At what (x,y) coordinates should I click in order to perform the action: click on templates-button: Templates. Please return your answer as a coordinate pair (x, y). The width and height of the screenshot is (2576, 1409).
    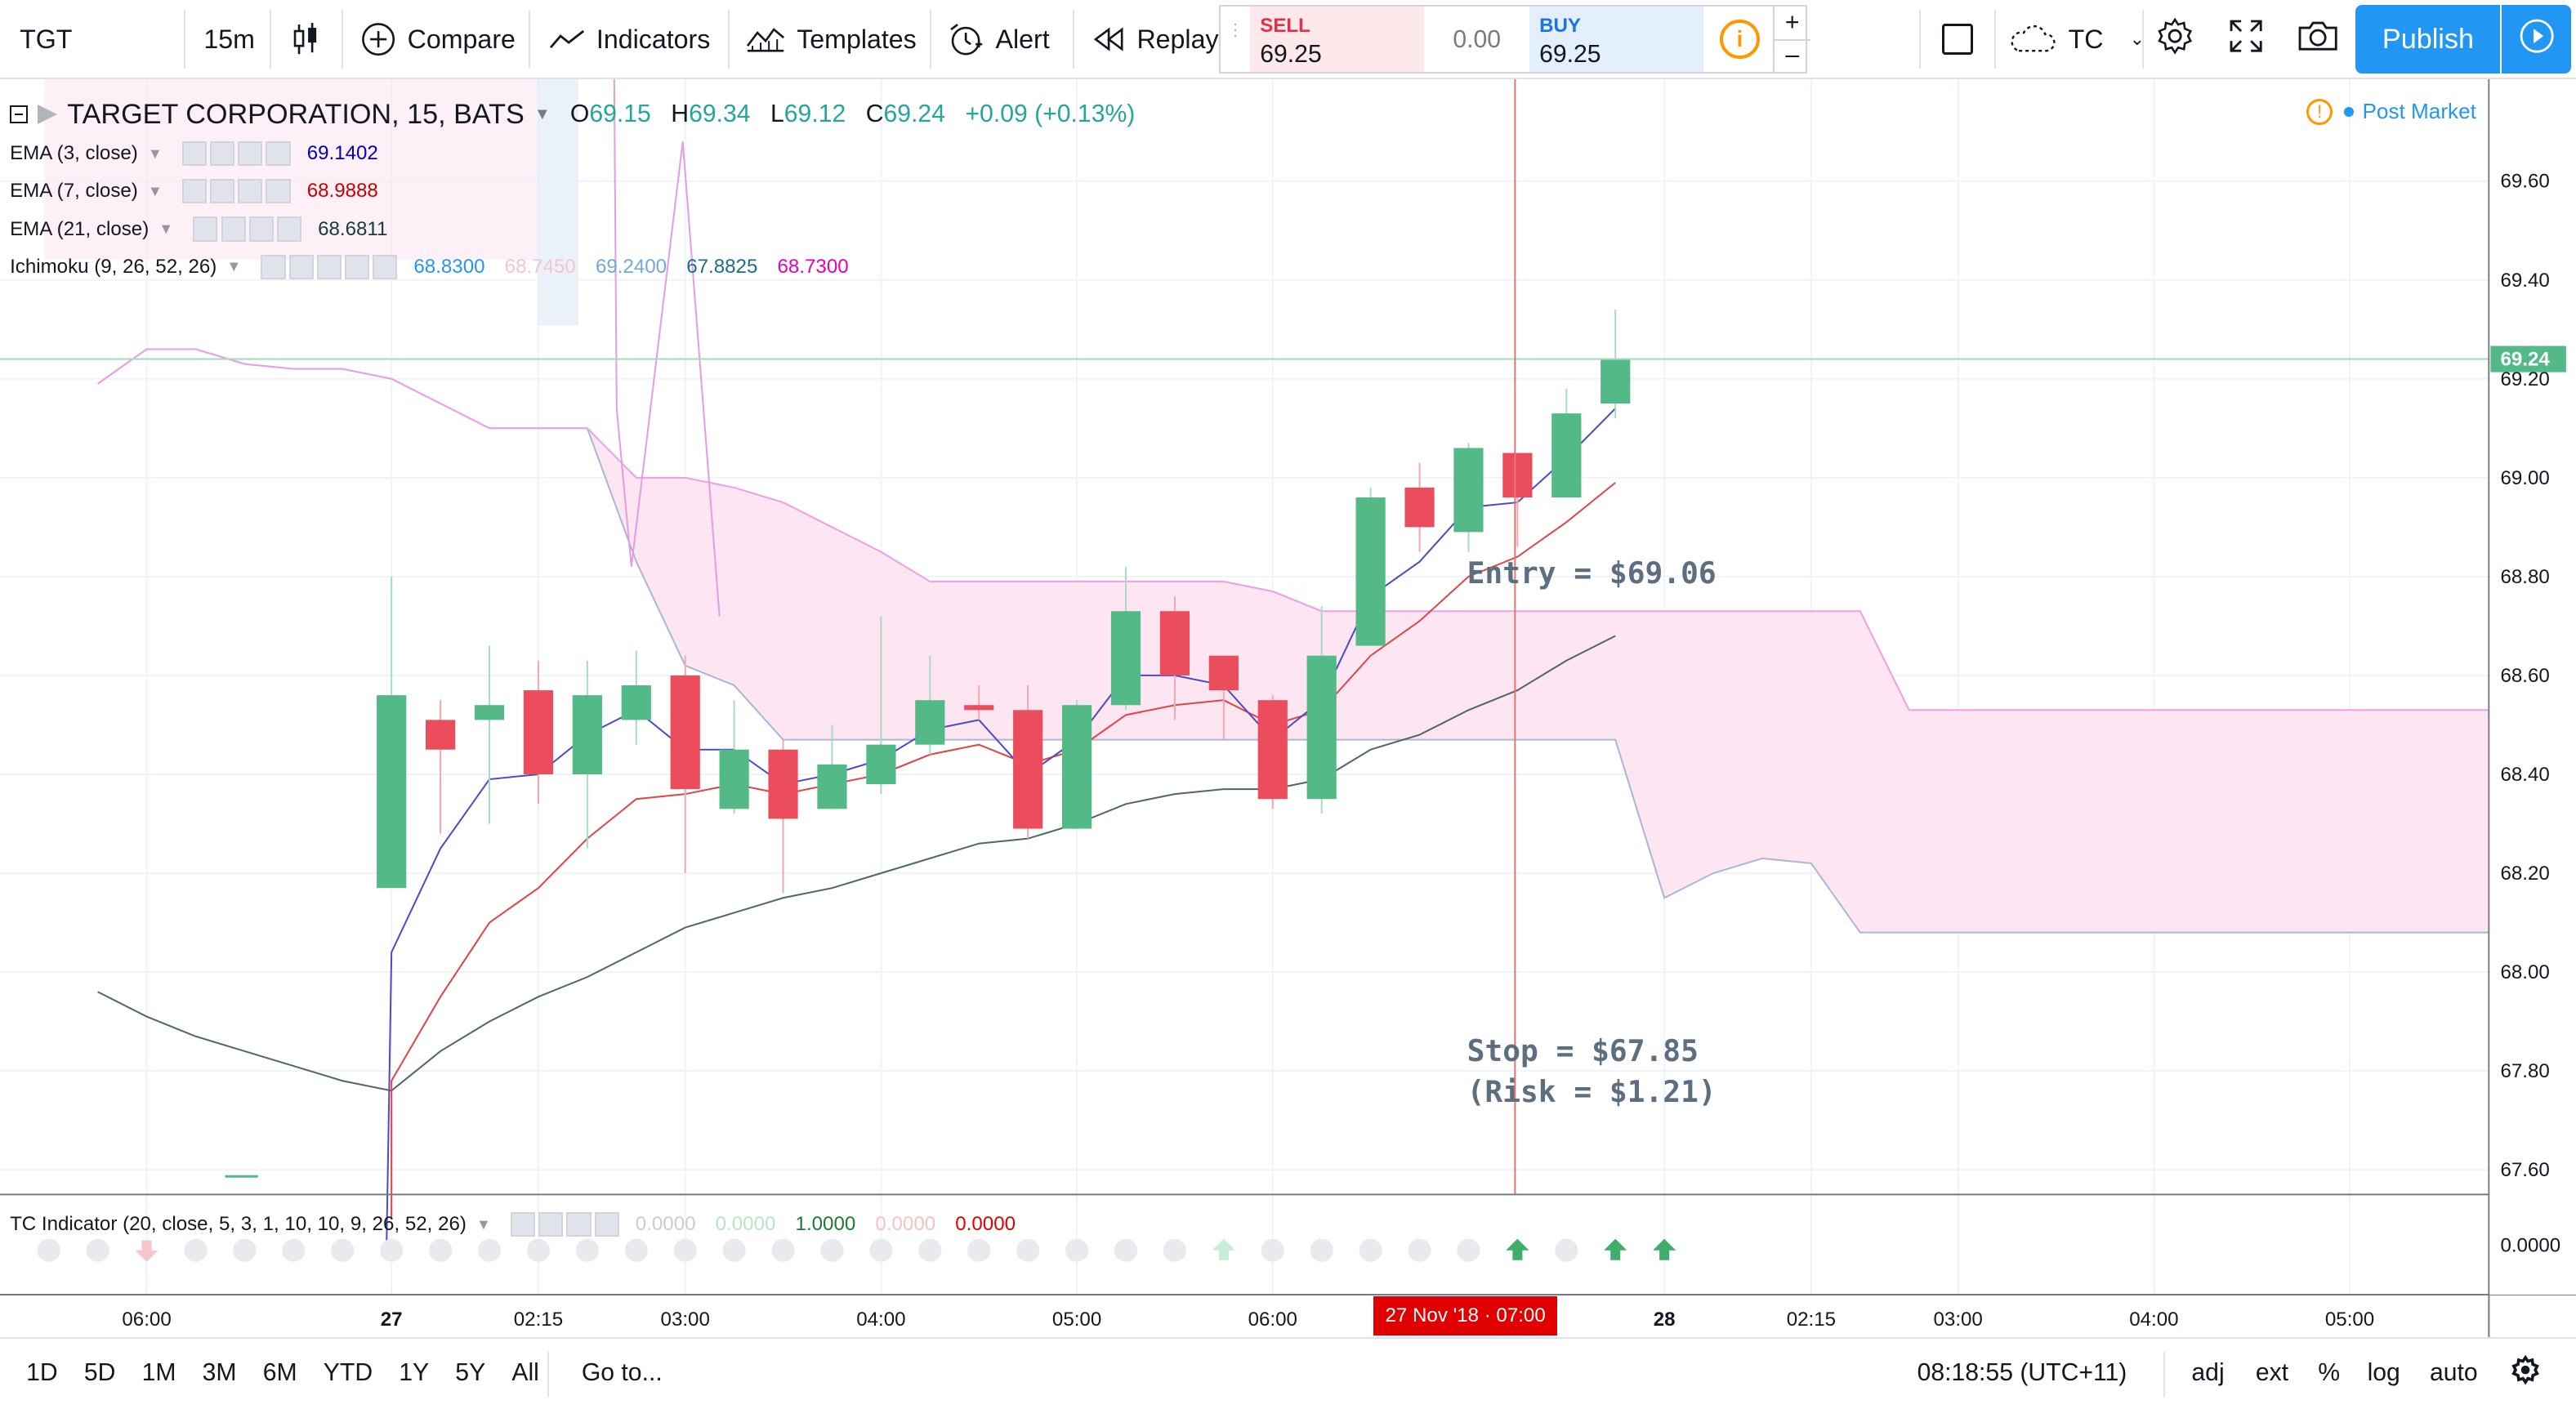
    Looking at the image, I should click on (832, 39).